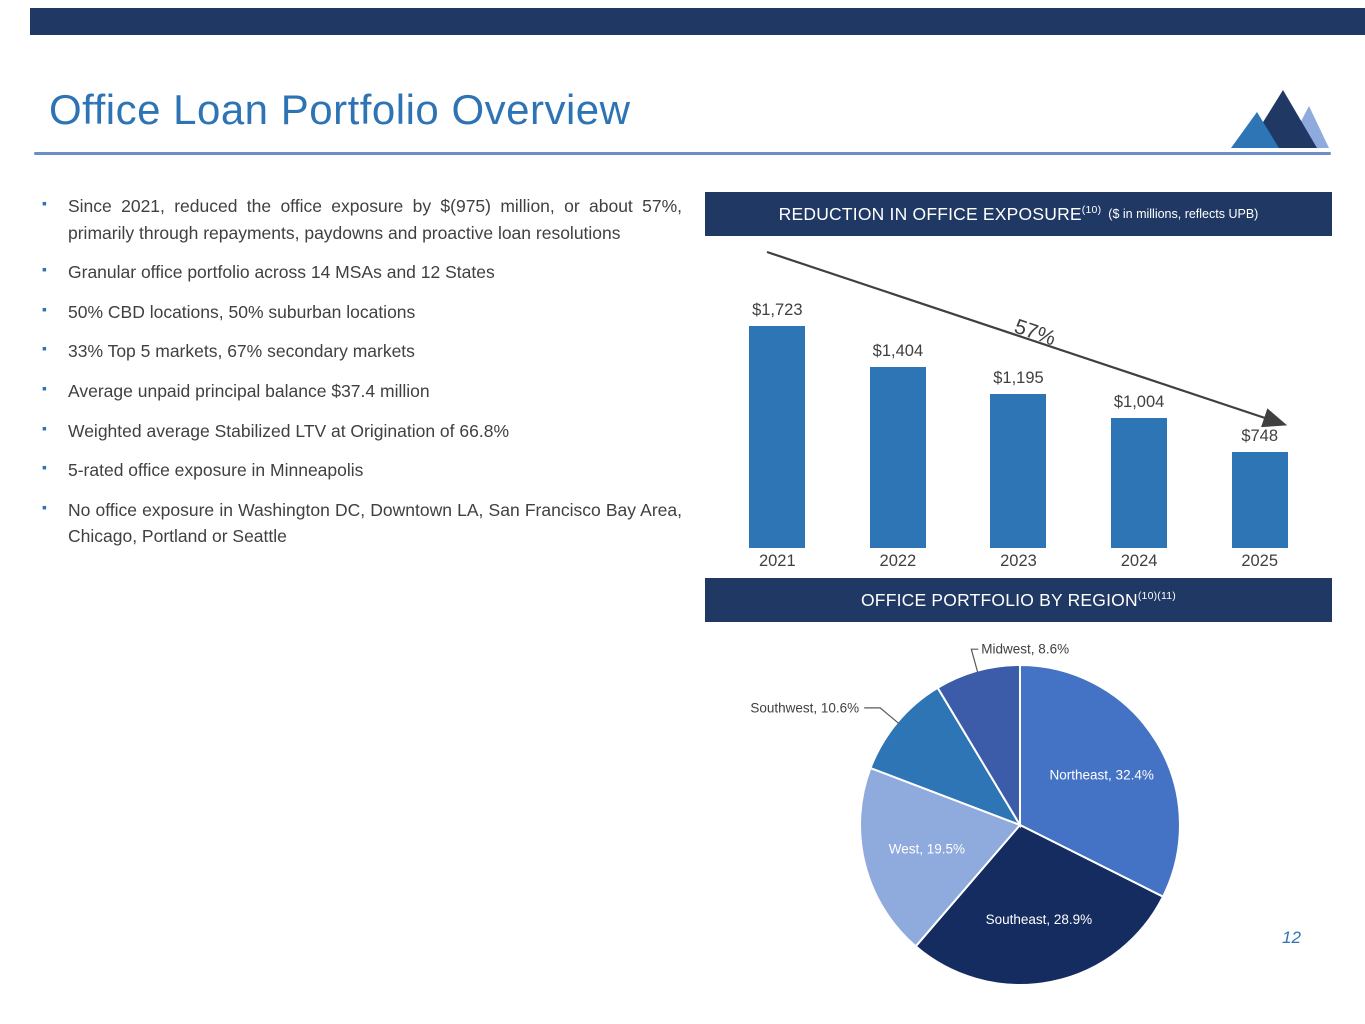  Describe the element at coordinates (1039, 904) in the screenshot. I see `pie-slice-southeast` at that location.